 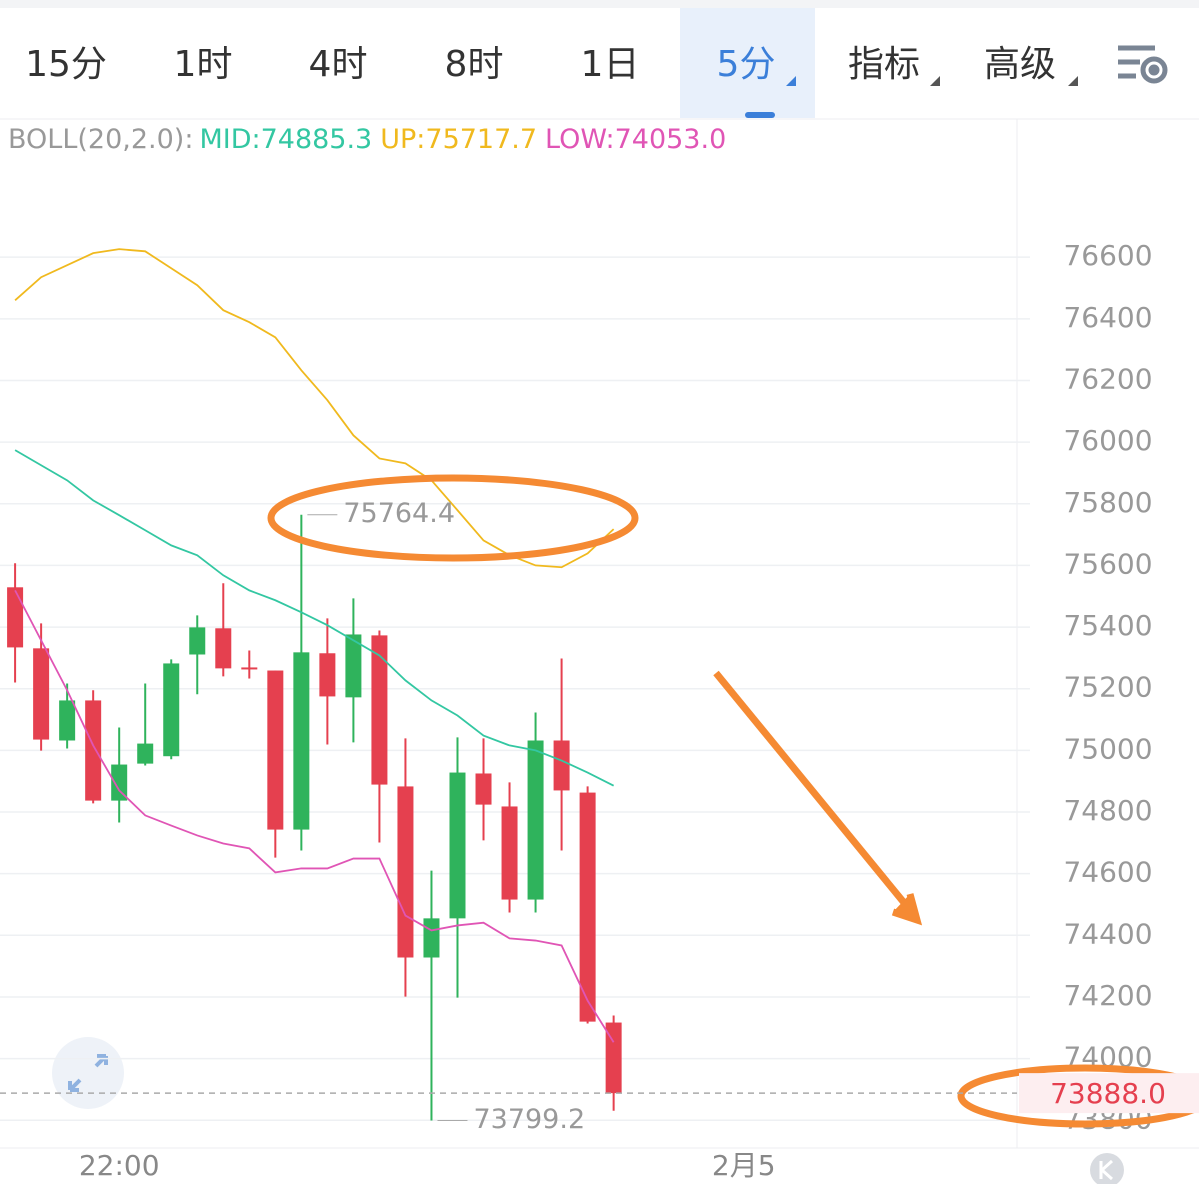 I want to click on low-label: 73799.2, so click(x=529, y=1119).